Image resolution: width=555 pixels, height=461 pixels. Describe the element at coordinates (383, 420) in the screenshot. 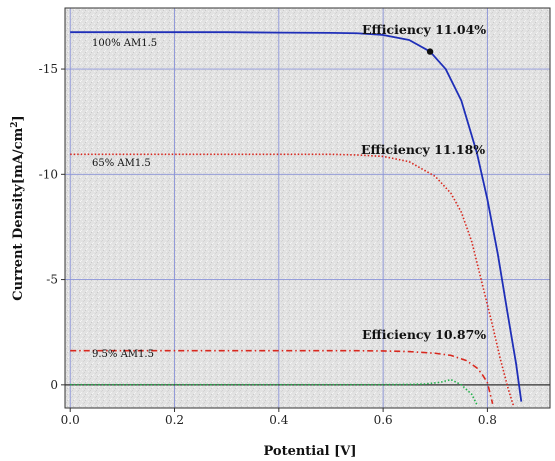

I see `x-tick-label: 0.6` at that location.